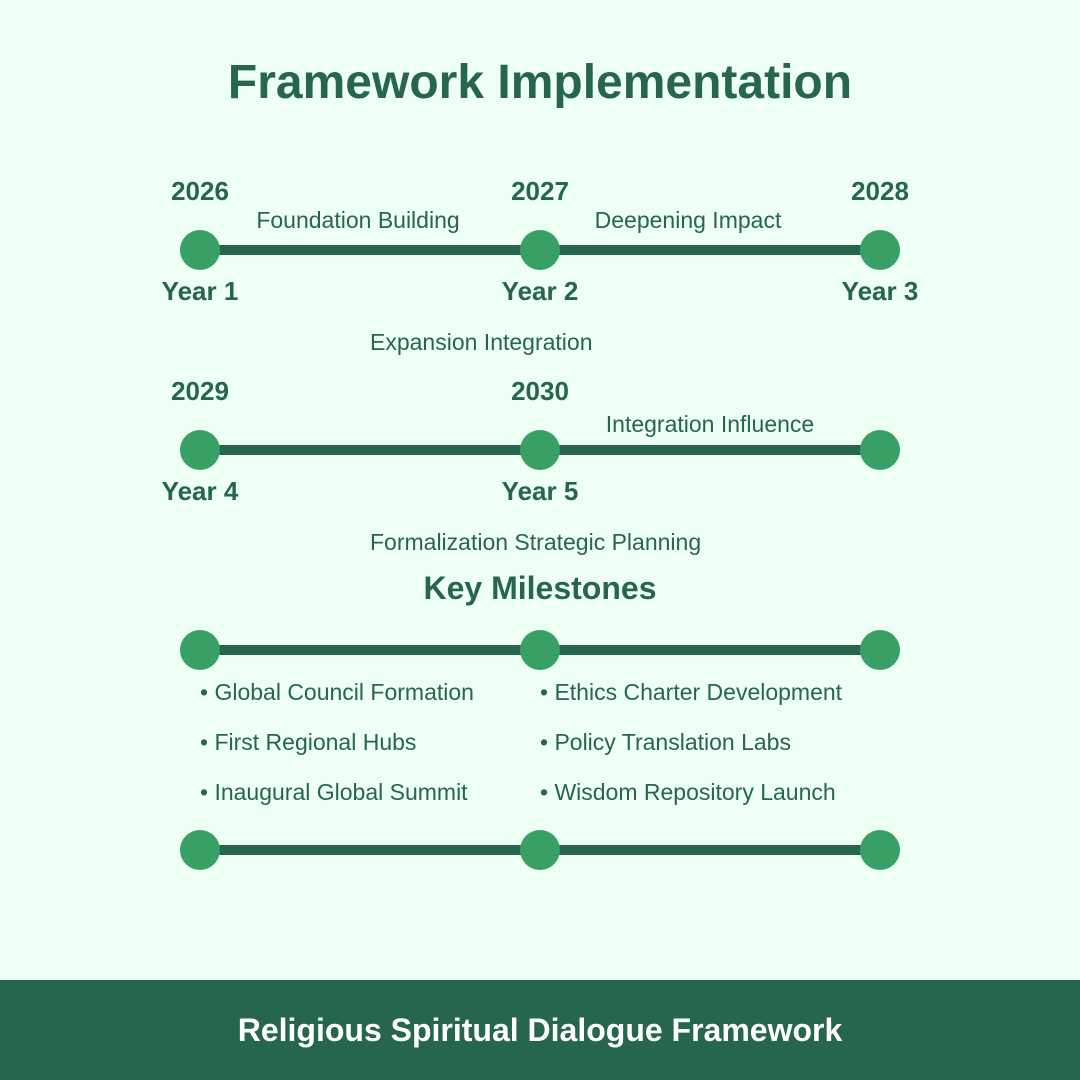 The height and width of the screenshot is (1080, 1080). I want to click on phase-deepening-impact: Deepening Impact, so click(688, 220).